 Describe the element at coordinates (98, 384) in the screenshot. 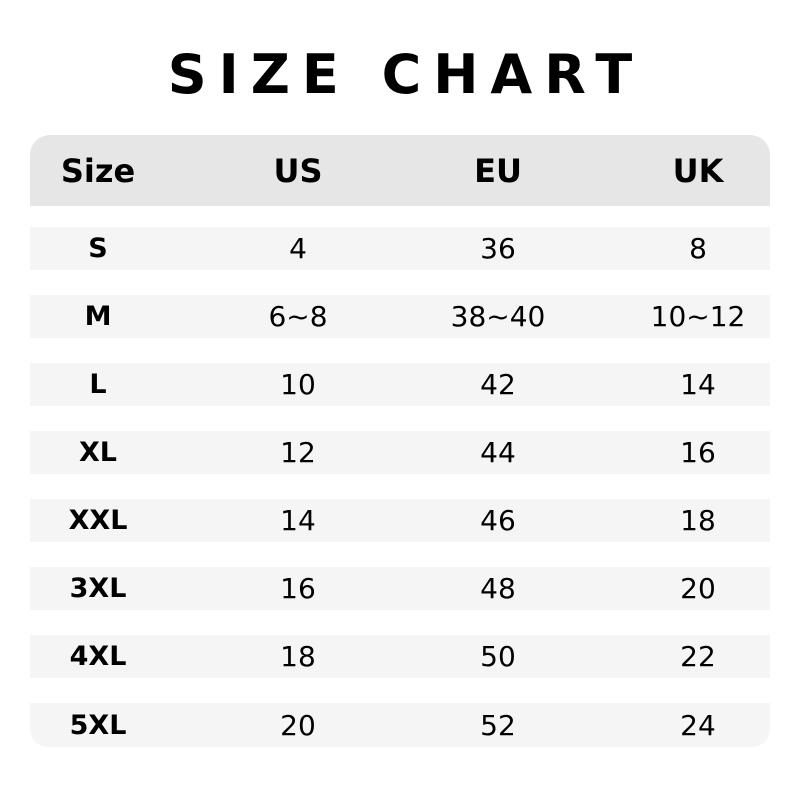

I see `size-cell: L` at that location.